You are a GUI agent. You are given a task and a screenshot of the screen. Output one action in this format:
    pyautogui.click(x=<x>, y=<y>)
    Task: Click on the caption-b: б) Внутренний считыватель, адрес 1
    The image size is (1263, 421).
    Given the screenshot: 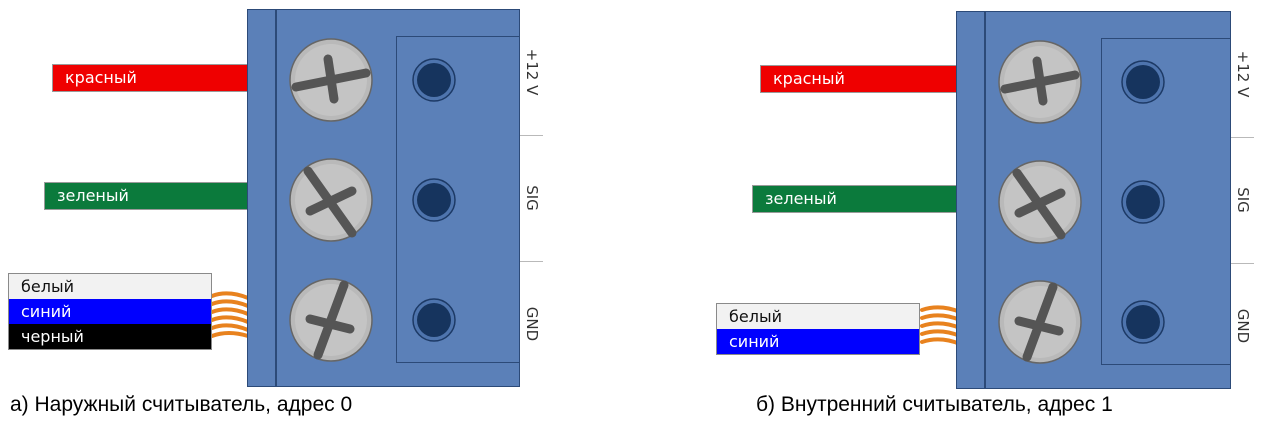 What is the action you would take?
    pyautogui.click(x=934, y=404)
    